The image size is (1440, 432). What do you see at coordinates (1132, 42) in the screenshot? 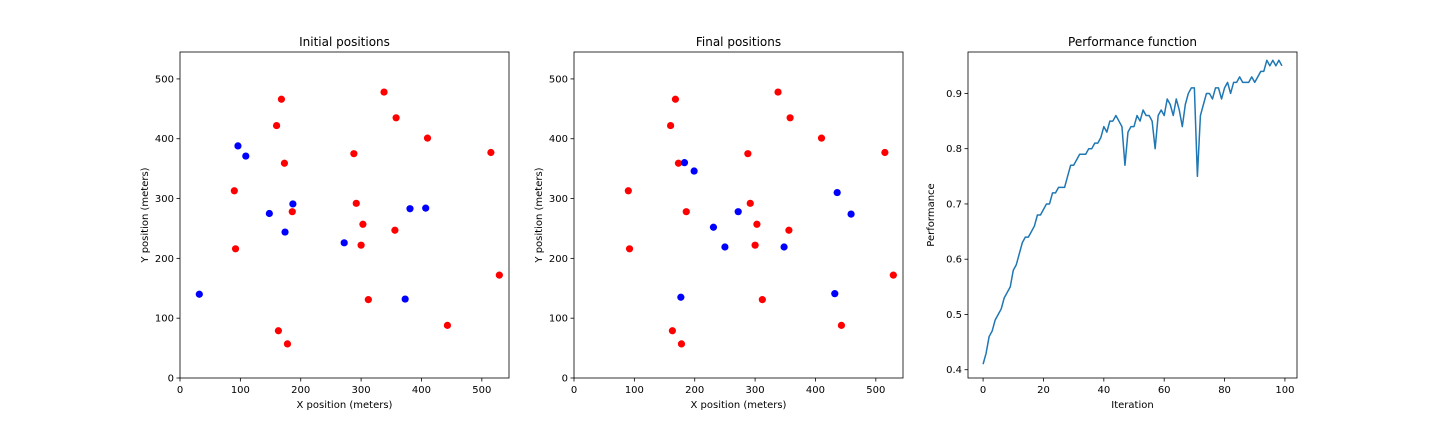
I see `chart-title: Performance function` at bounding box center [1132, 42].